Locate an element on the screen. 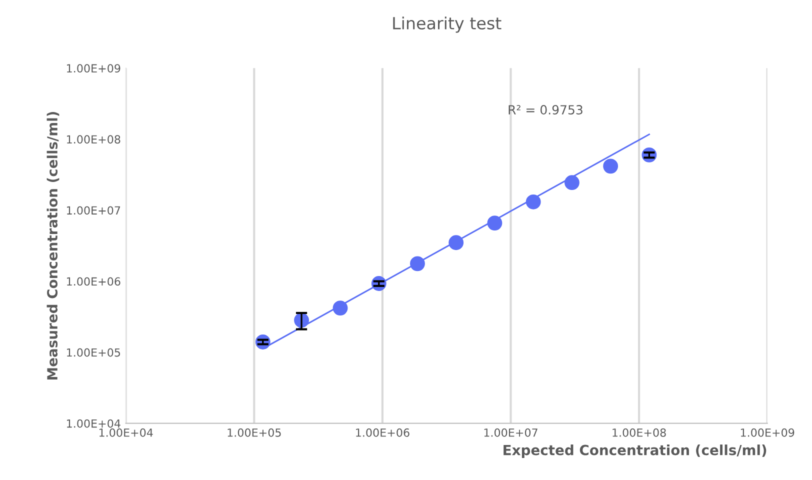  y-tick-label: 1.00E+09 is located at coordinates (93, 68).